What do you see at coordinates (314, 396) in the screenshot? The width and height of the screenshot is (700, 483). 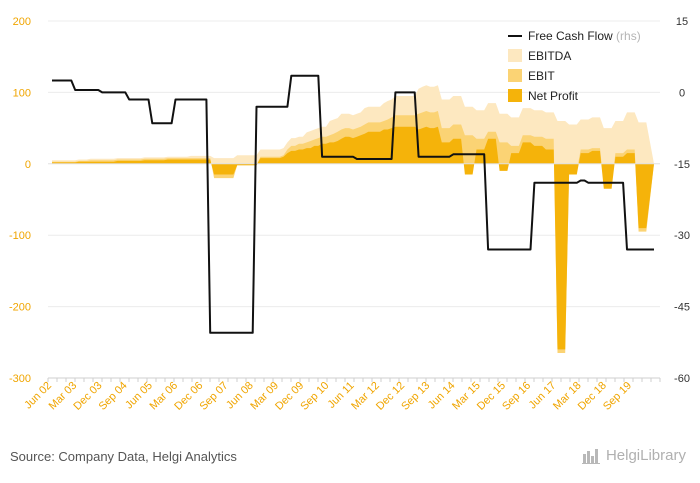 I see `x-tick-label: Sep 10` at bounding box center [314, 396].